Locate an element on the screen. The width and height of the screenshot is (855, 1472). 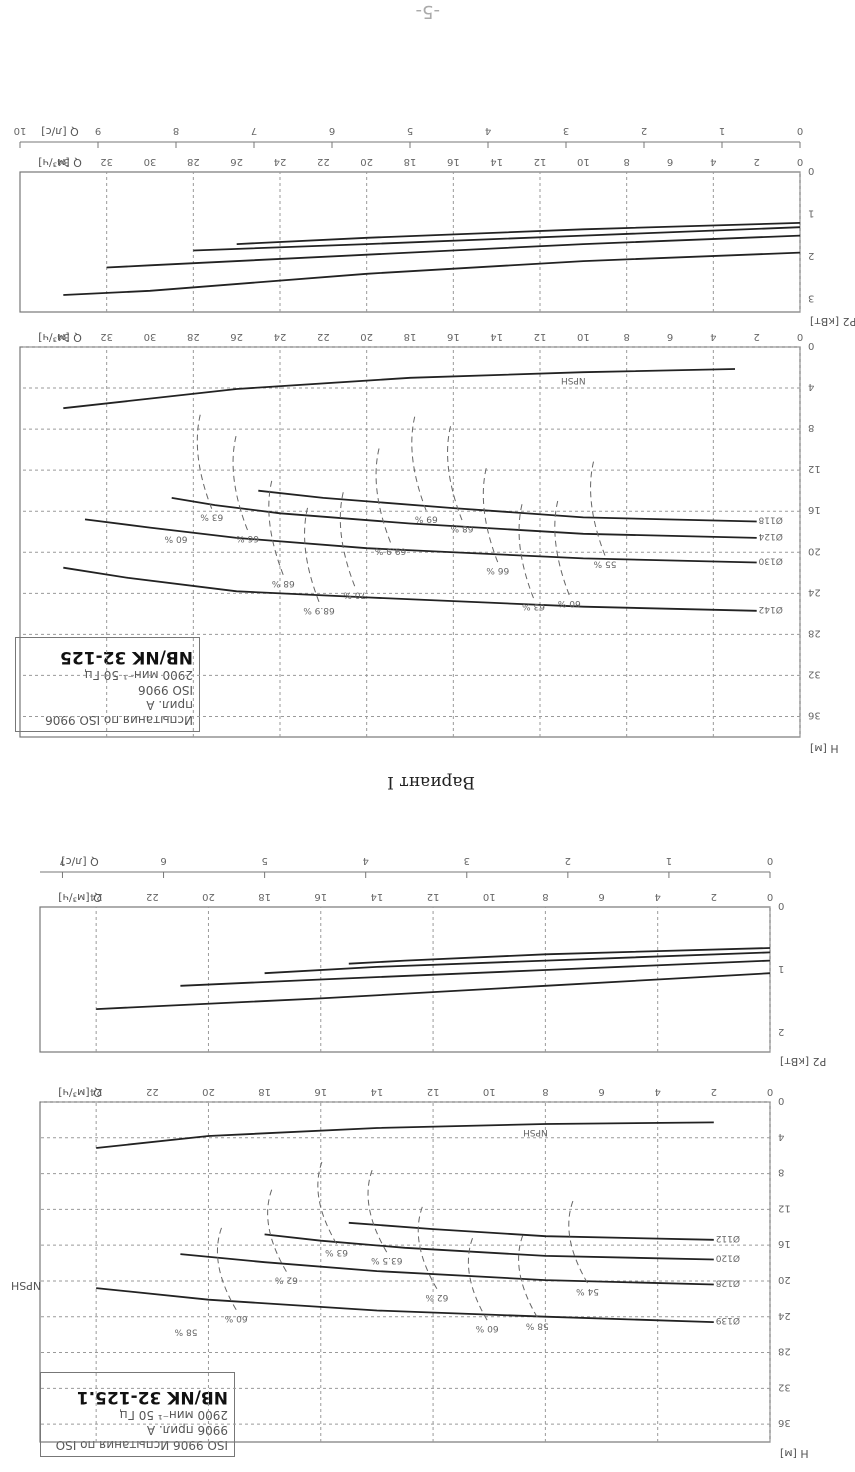
lower-qls-tick: 6 is located at coordinates (163, 860).